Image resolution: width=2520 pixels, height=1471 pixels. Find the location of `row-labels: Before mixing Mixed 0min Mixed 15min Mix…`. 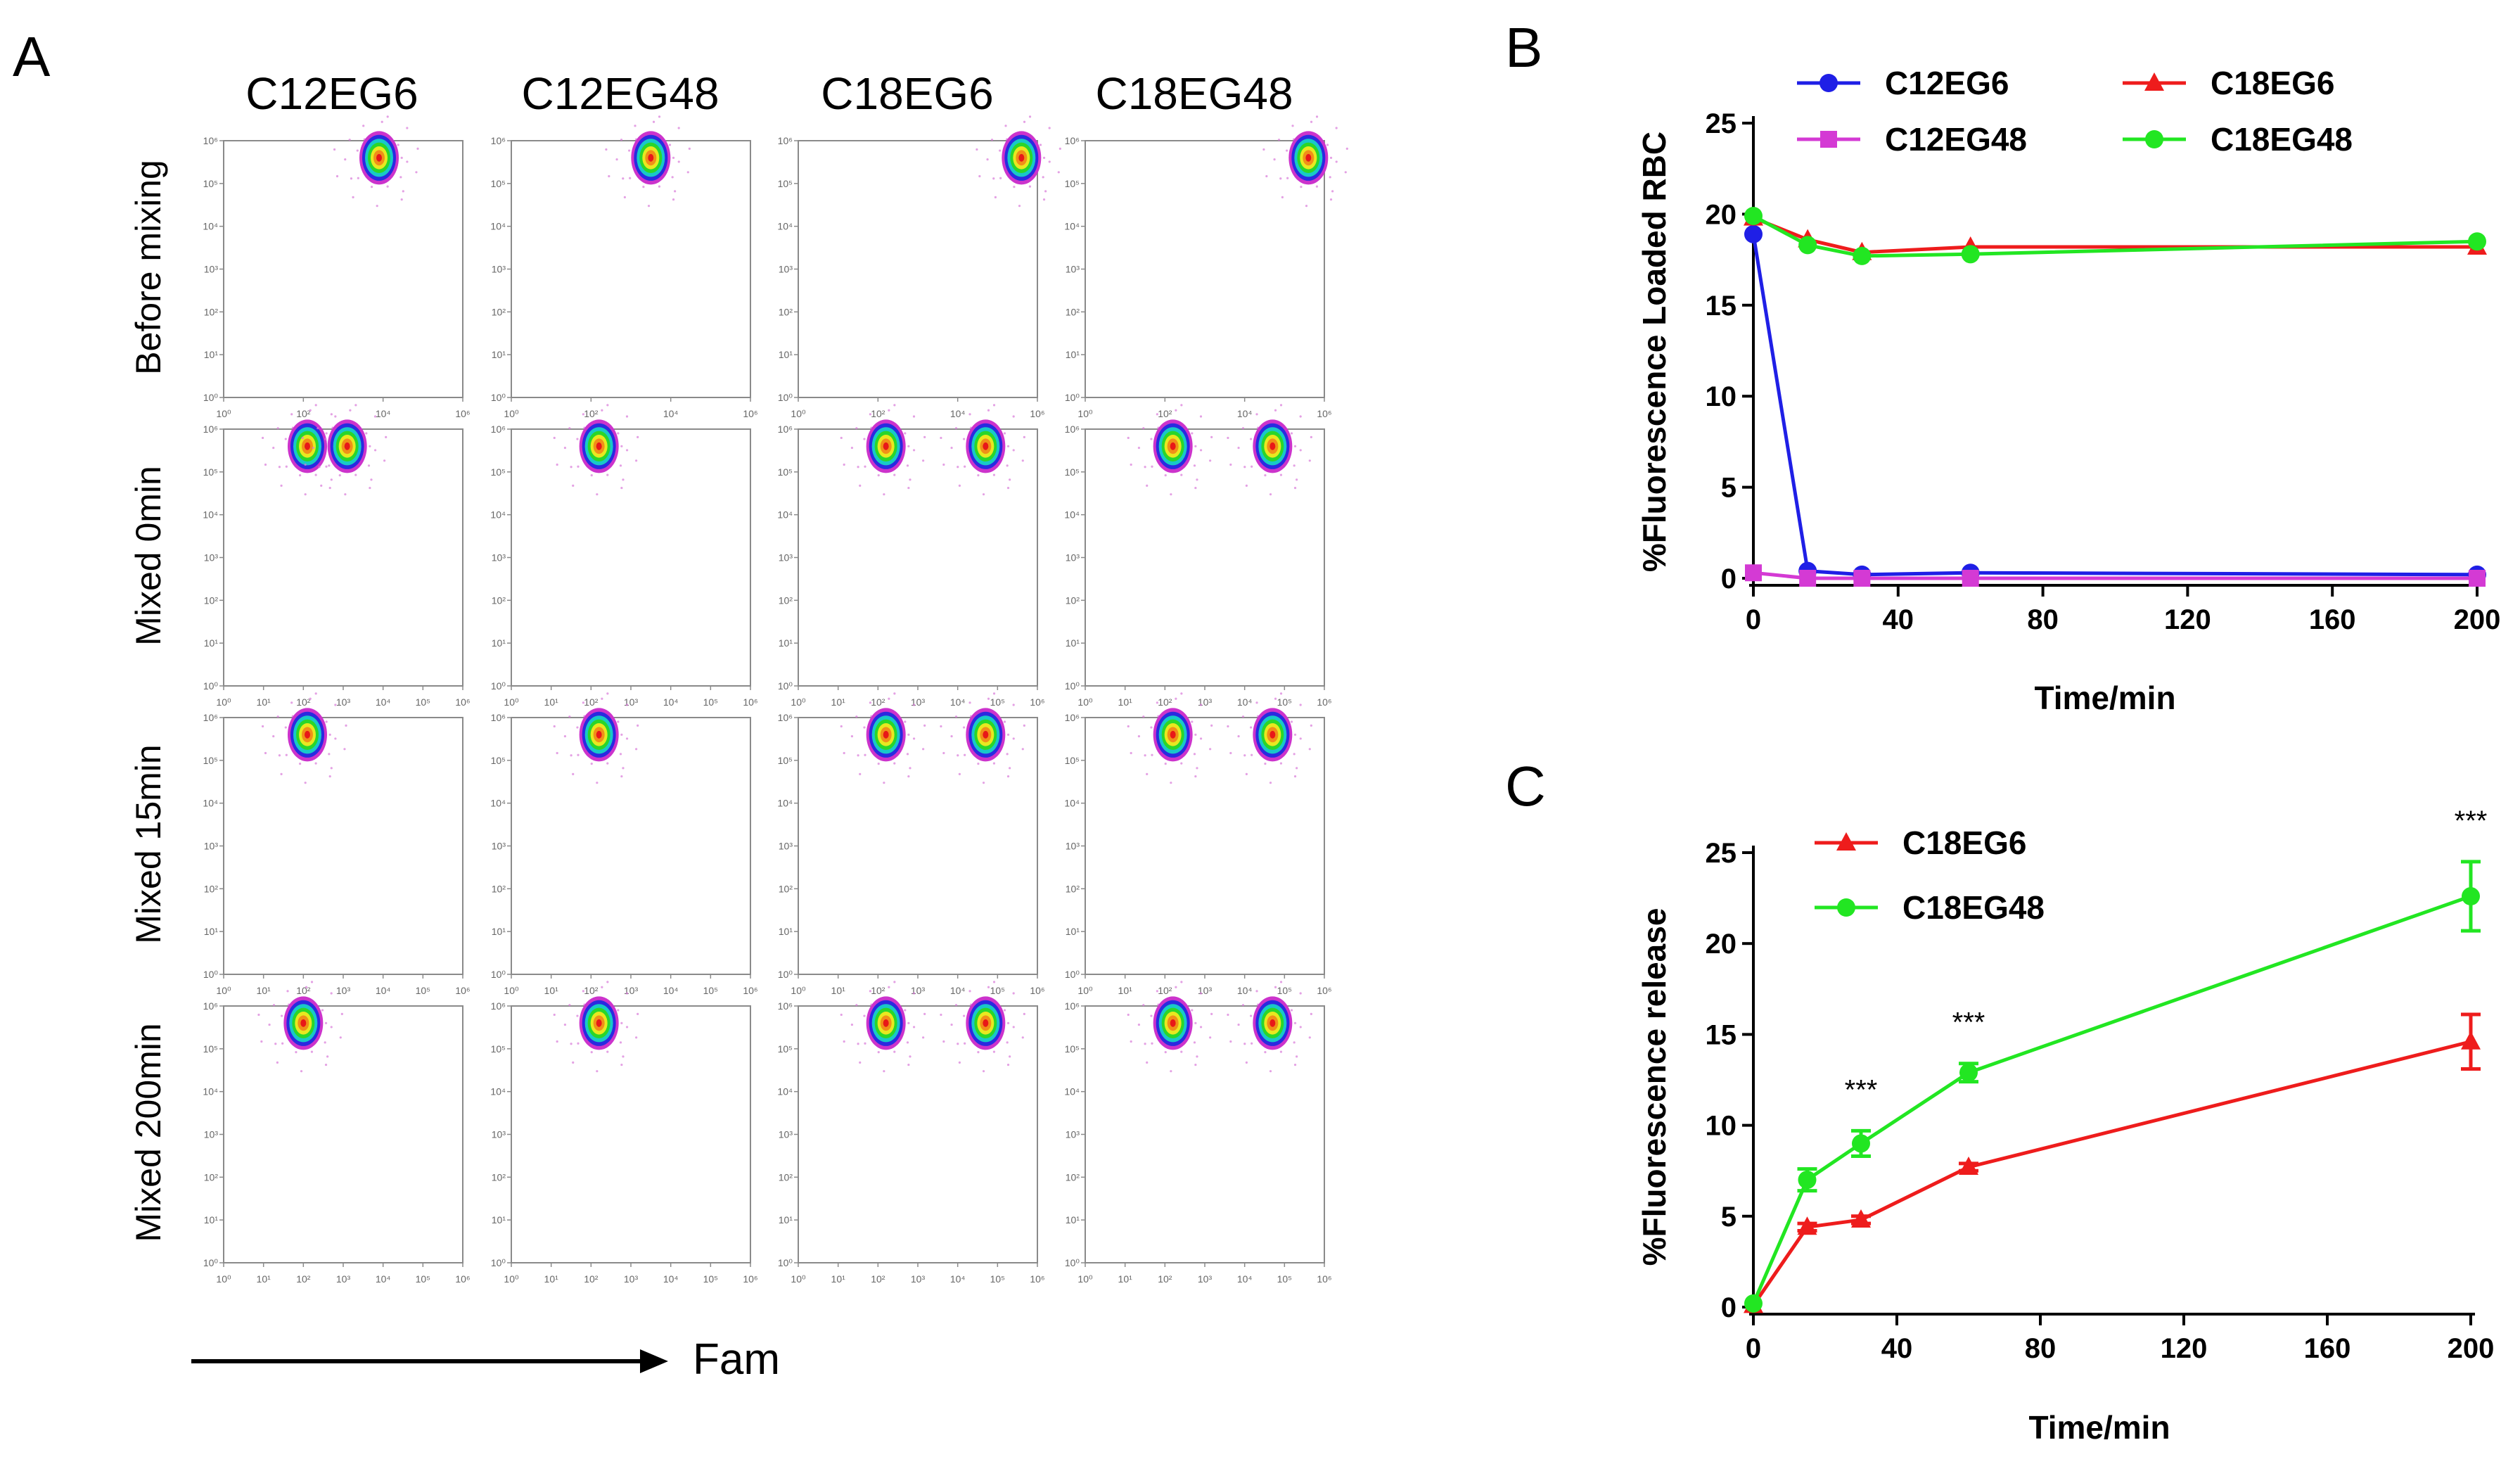

row-labels: Before mixing Mixed 0min Mixed 15min Mix… is located at coordinates (148, 701).